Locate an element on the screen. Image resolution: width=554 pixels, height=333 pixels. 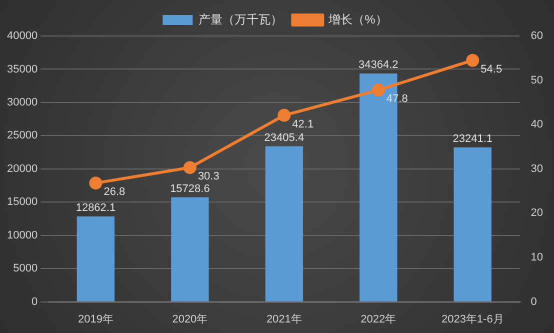
y-tick-label: 25000 is located at coordinates (22, 136).